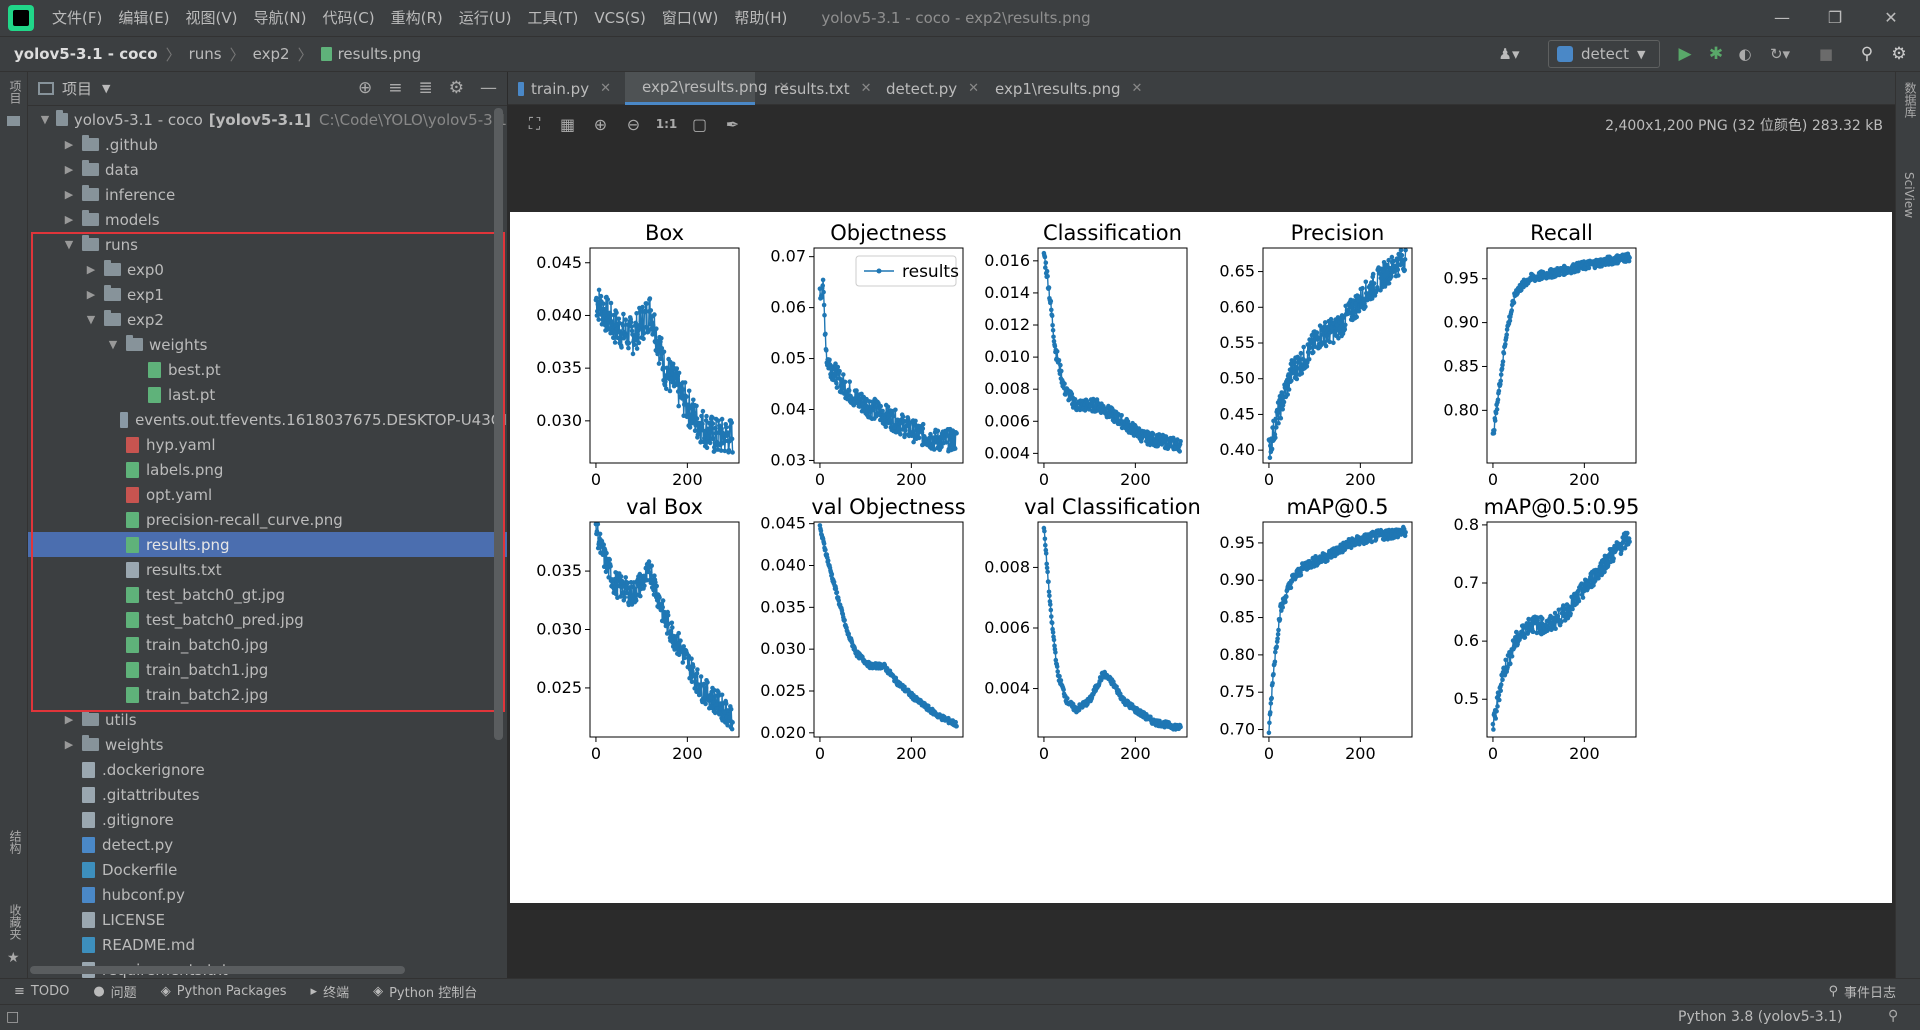 Image resolution: width=1920 pixels, height=1030 pixels. What do you see at coordinates (267, 894) in the screenshot?
I see `tree-file: hubconf.py` at bounding box center [267, 894].